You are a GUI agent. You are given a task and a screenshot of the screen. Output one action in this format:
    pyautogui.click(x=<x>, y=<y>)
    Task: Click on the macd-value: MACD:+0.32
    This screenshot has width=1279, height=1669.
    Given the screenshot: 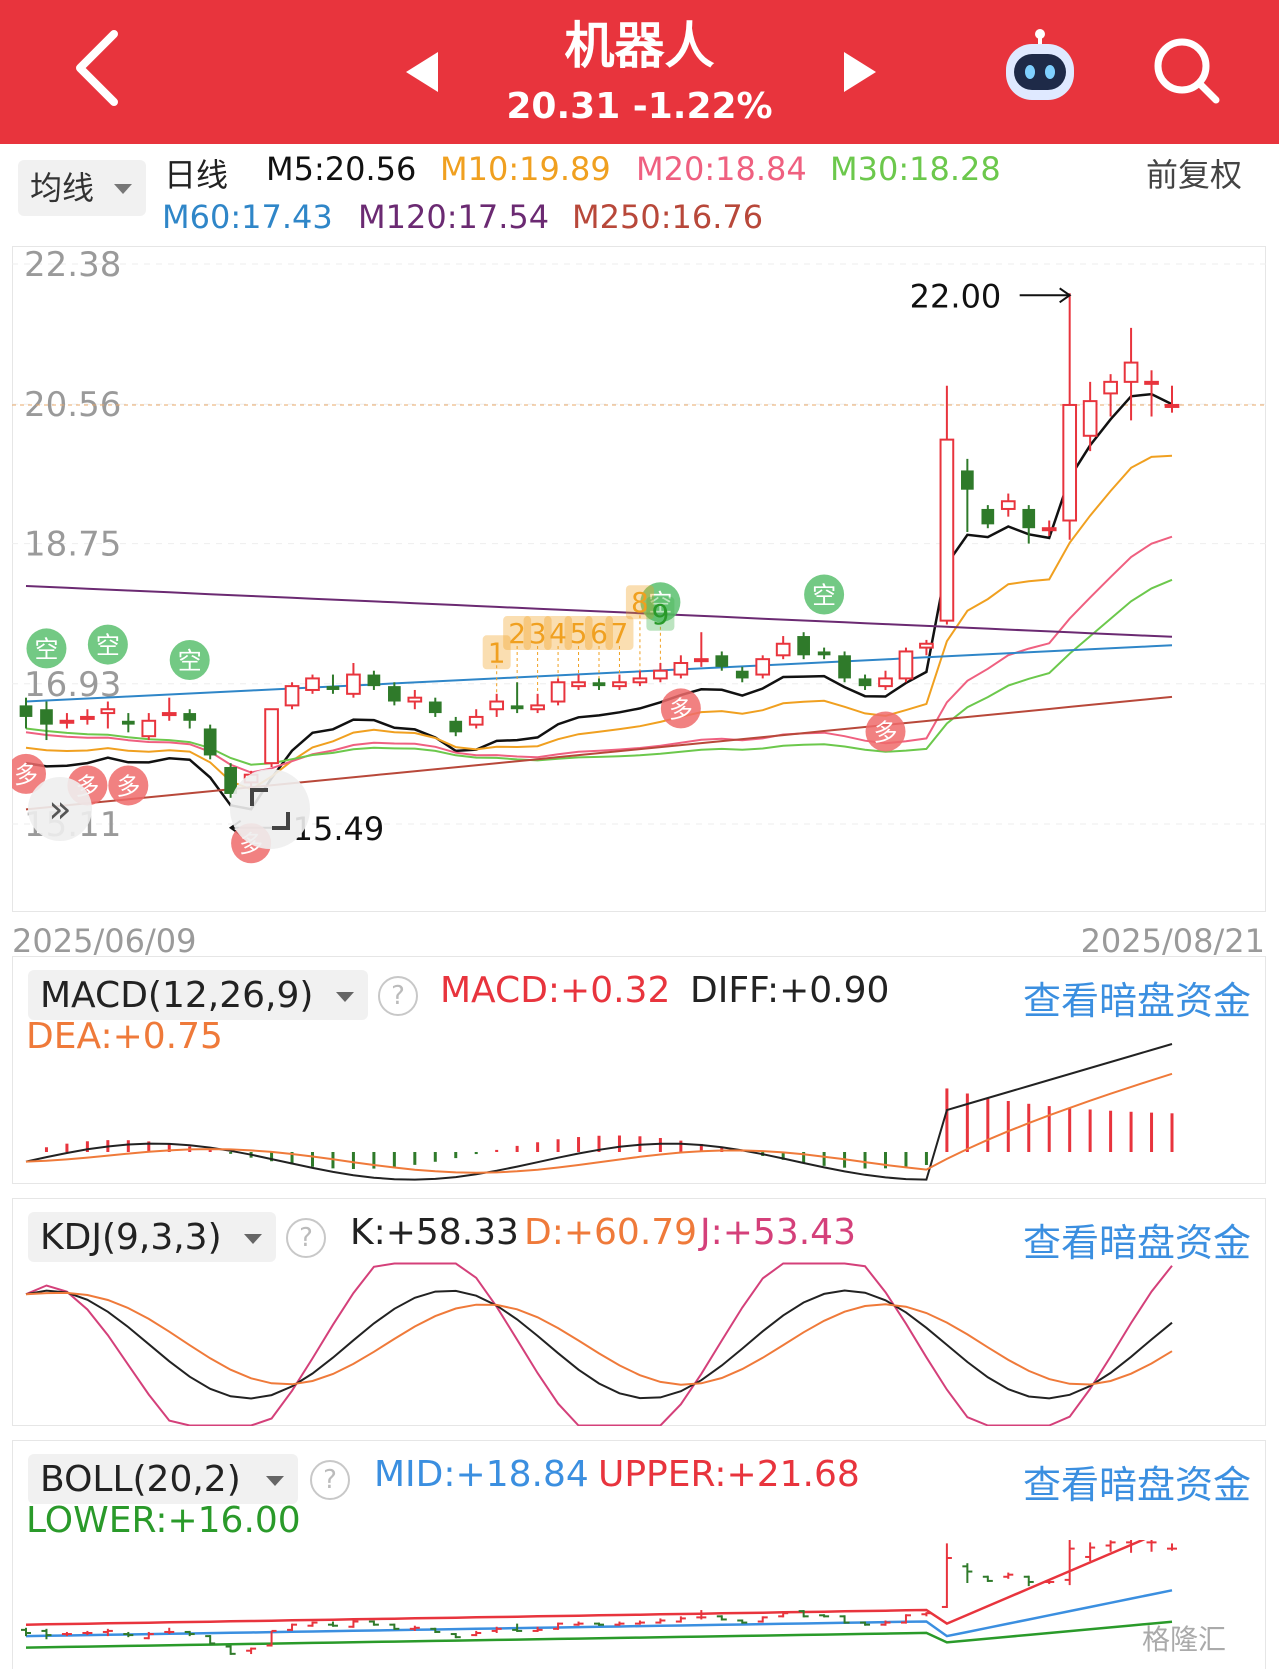 What is the action you would take?
    pyautogui.click(x=555, y=990)
    